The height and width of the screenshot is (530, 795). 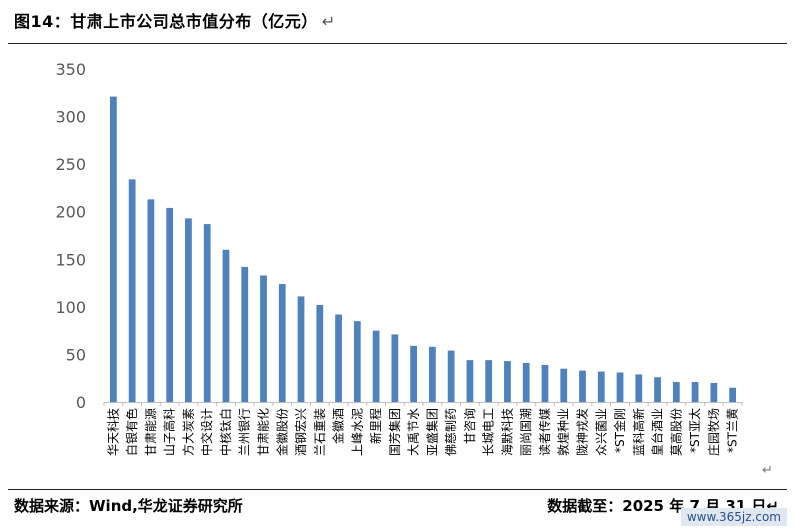 I want to click on x-category-label: 大禹节水, so click(x=414, y=432).